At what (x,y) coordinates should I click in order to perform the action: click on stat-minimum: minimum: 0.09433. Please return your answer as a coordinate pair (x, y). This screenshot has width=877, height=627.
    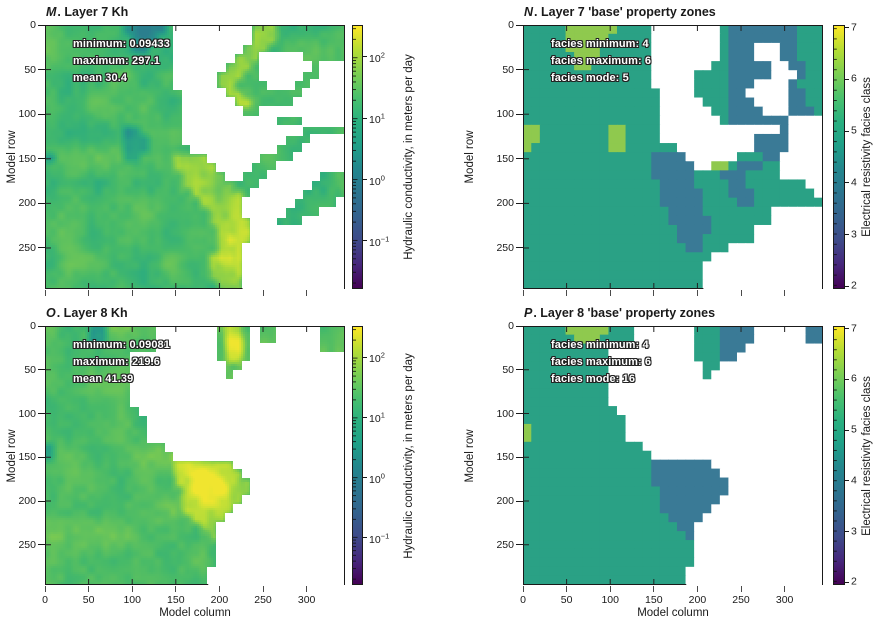
    Looking at the image, I should click on (121, 44).